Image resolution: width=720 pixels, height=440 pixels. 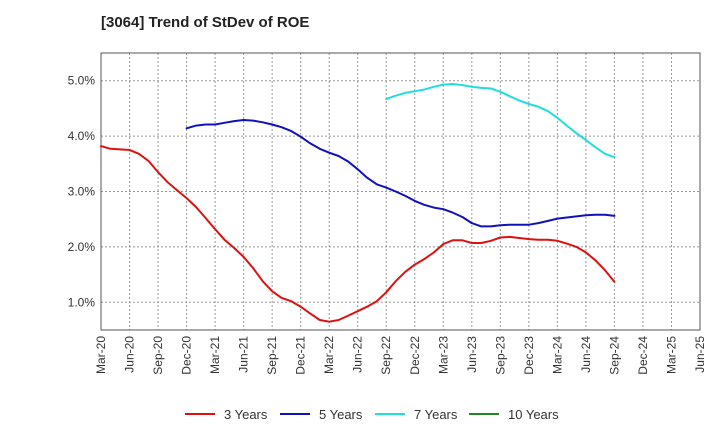 I want to click on x-tick-label: Dec-22, so click(x=415, y=355).